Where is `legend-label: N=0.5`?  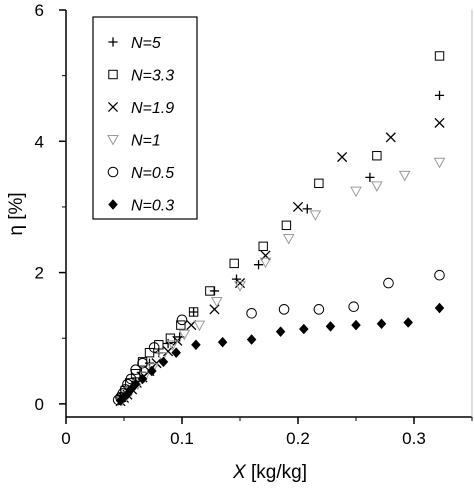
legend-label: N=0.5 is located at coordinates (152, 173).